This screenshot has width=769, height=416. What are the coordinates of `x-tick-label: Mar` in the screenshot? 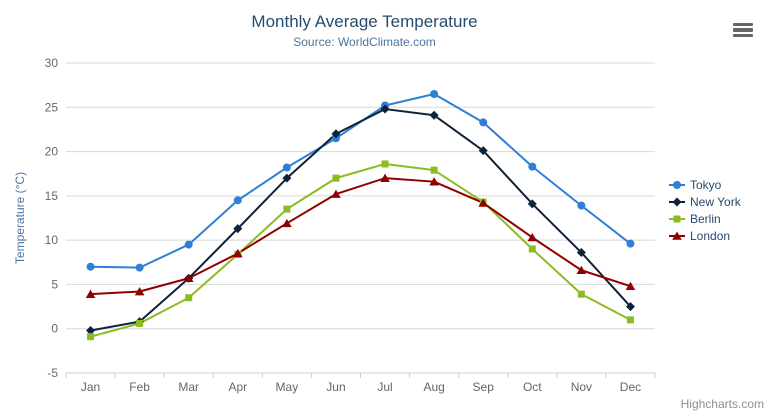 It's located at (188, 387).